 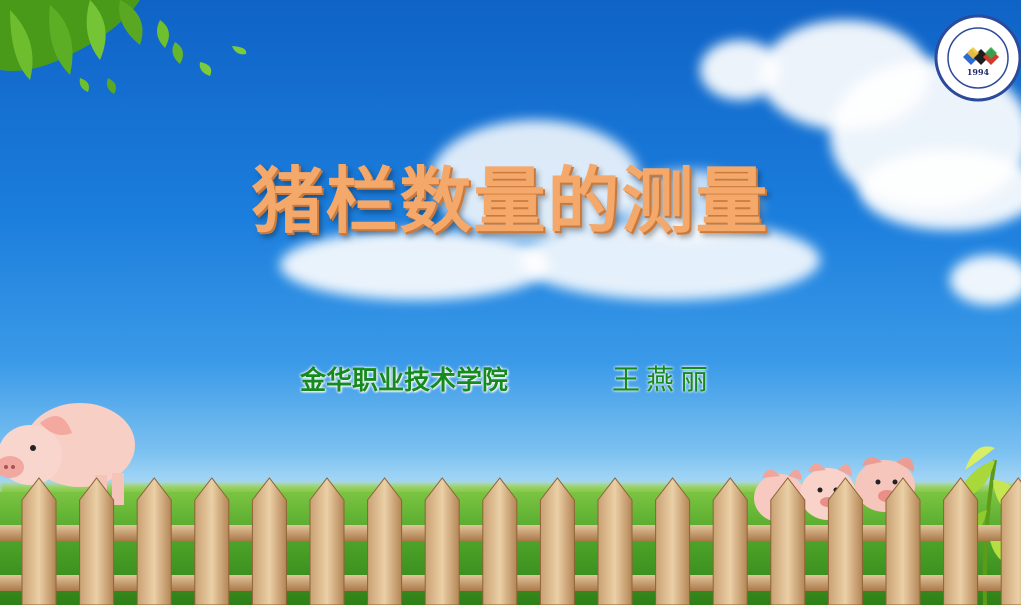 What do you see at coordinates (404, 381) in the screenshot?
I see `school-name: 金华职业技术学院` at bounding box center [404, 381].